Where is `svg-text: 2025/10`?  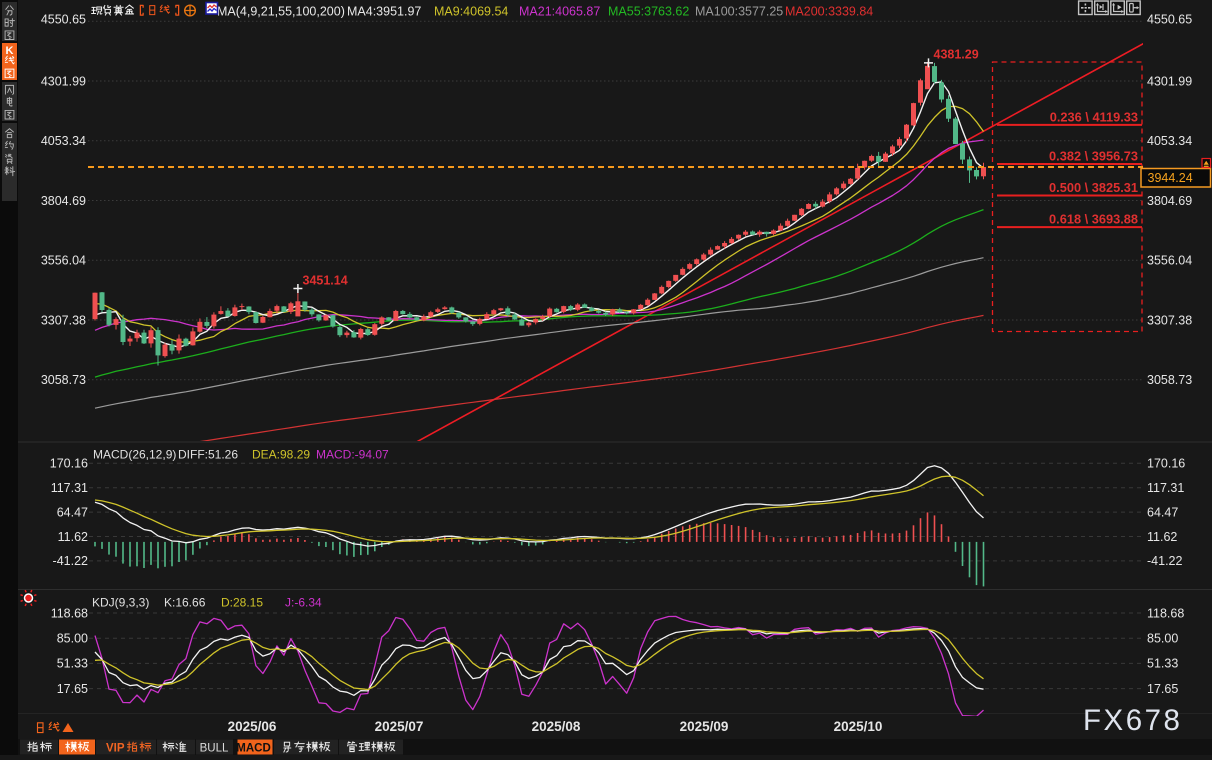 svg-text: 2025/10 is located at coordinates (858, 726).